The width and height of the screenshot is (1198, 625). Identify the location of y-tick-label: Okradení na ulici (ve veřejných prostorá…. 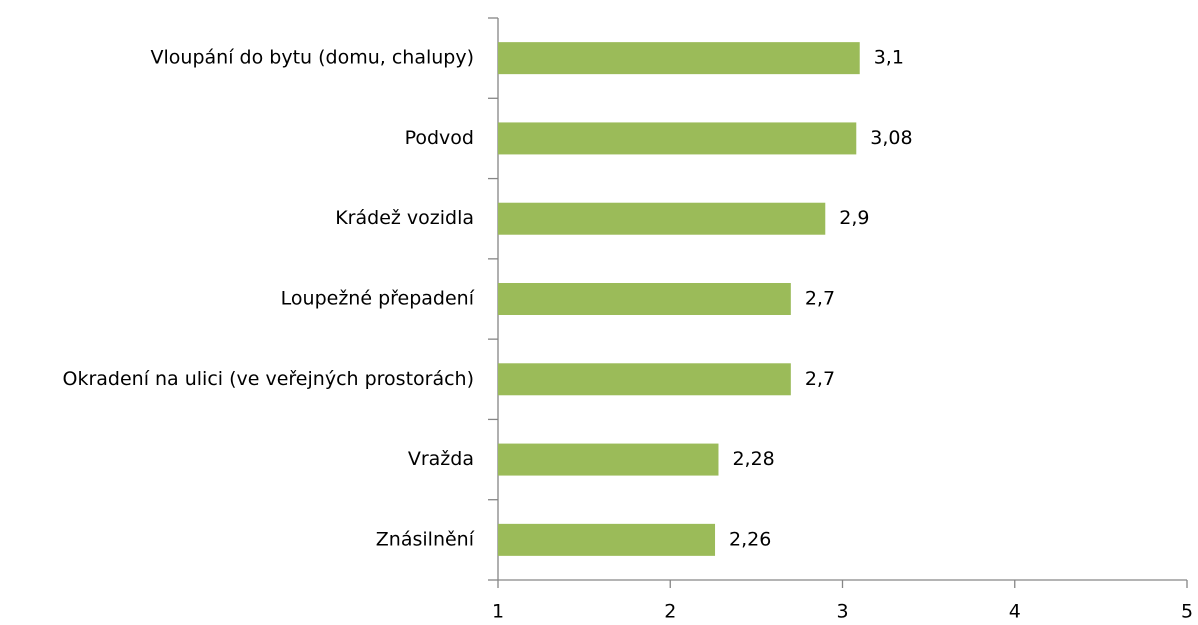
(268, 379).